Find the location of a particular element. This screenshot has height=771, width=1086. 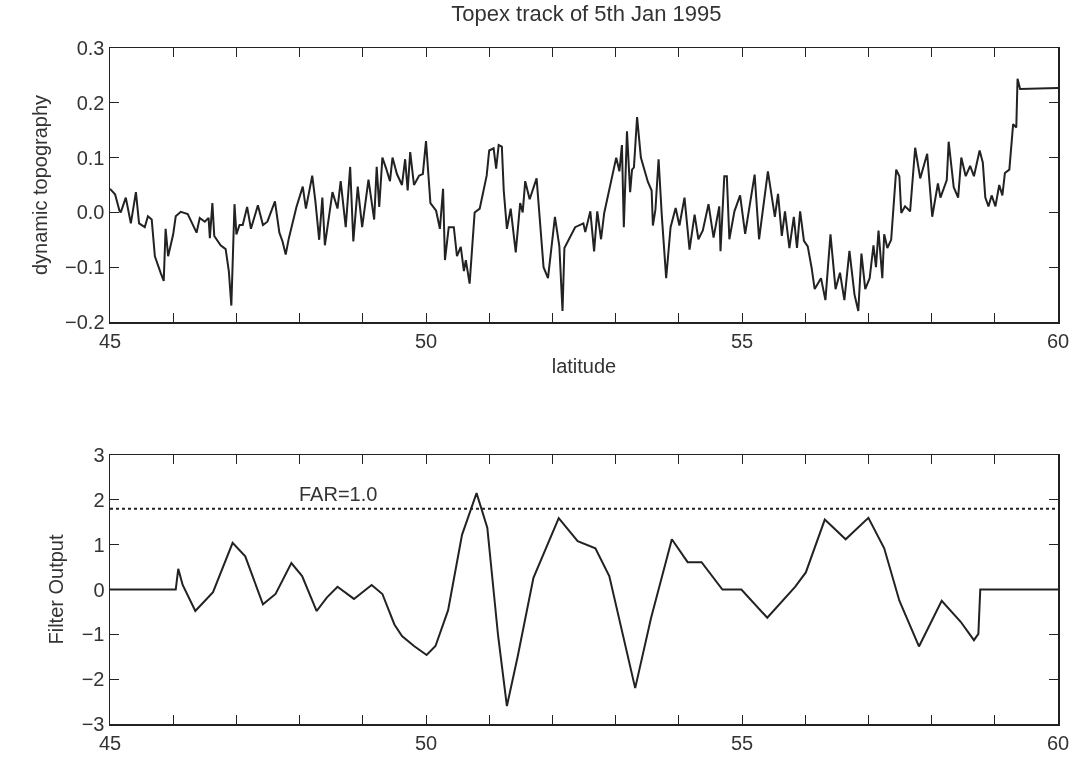

y-tick-label: 0.1 is located at coordinates (90, 157).